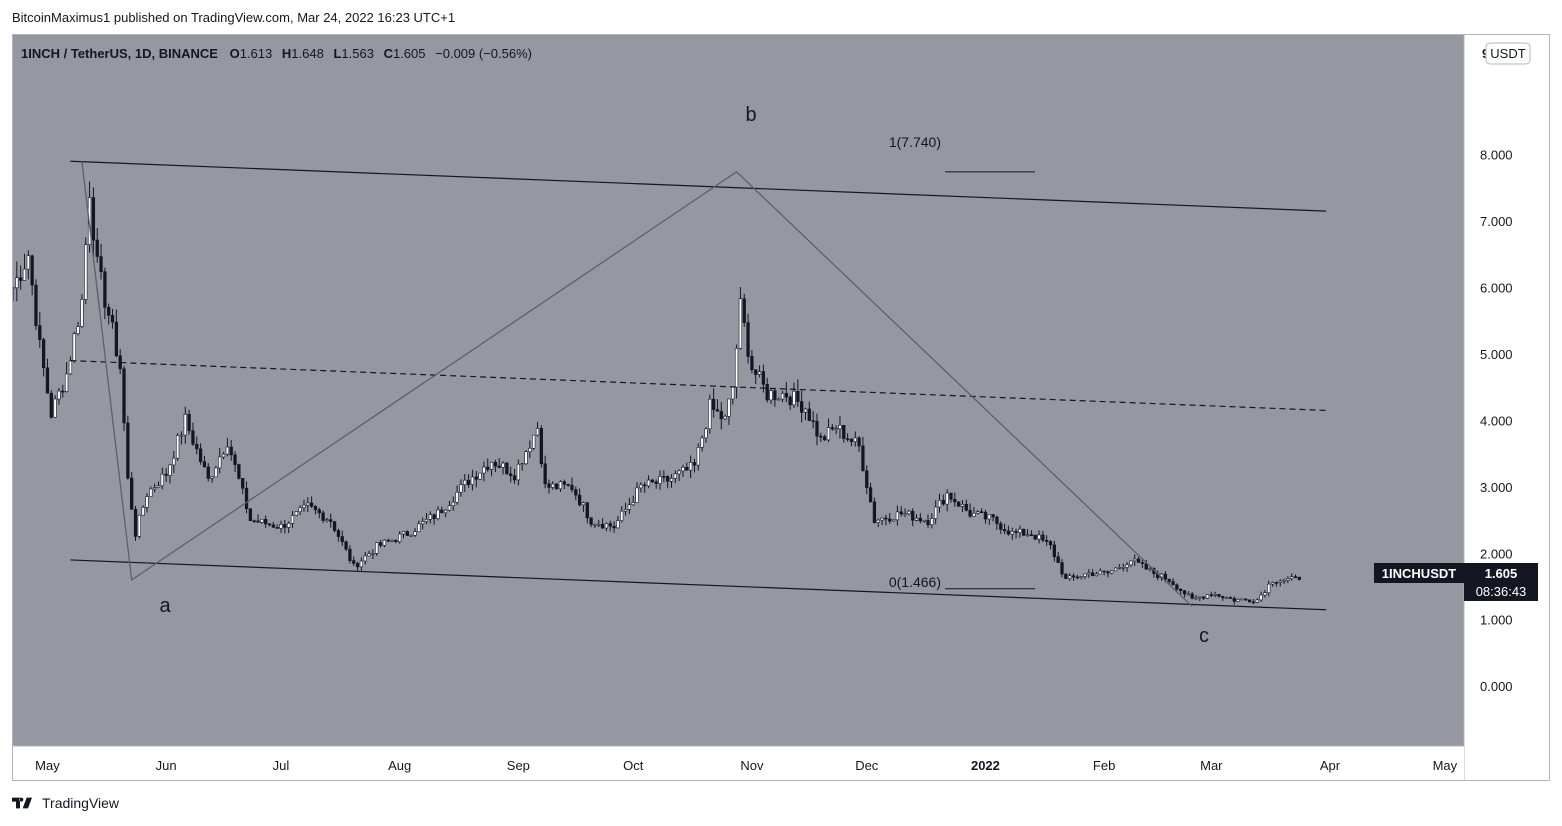 This screenshot has width=1562, height=826. Describe the element at coordinates (1104, 765) in the screenshot. I see `x-tick-label: Feb` at that location.